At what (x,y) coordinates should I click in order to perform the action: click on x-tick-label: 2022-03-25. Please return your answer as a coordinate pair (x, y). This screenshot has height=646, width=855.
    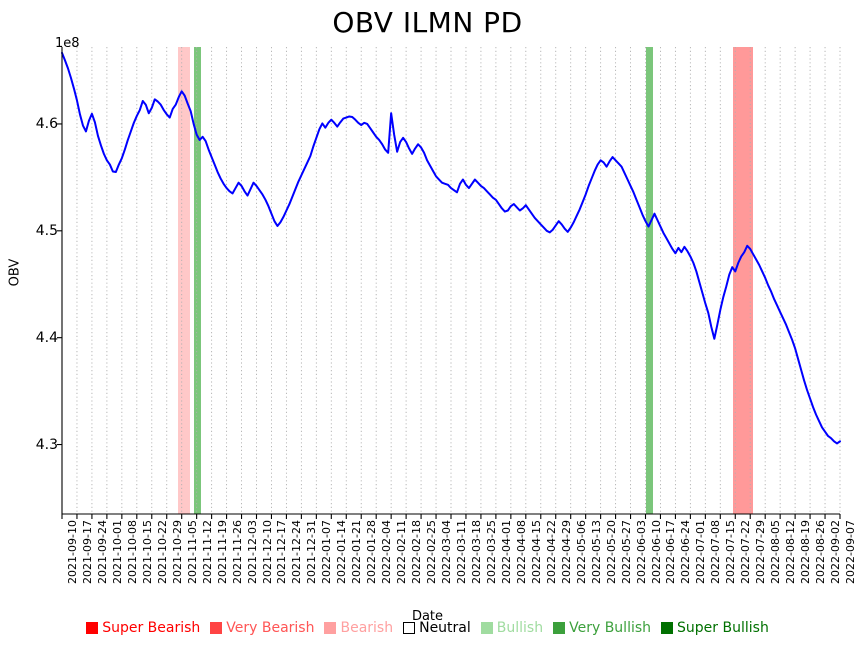
    Looking at the image, I should click on (491, 552).